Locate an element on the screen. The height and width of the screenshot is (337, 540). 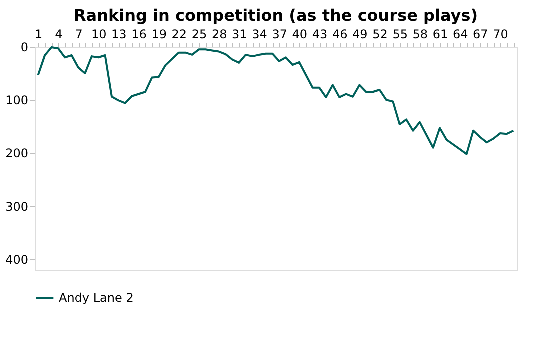
x-tick-label: 40 is located at coordinates (300, 35).